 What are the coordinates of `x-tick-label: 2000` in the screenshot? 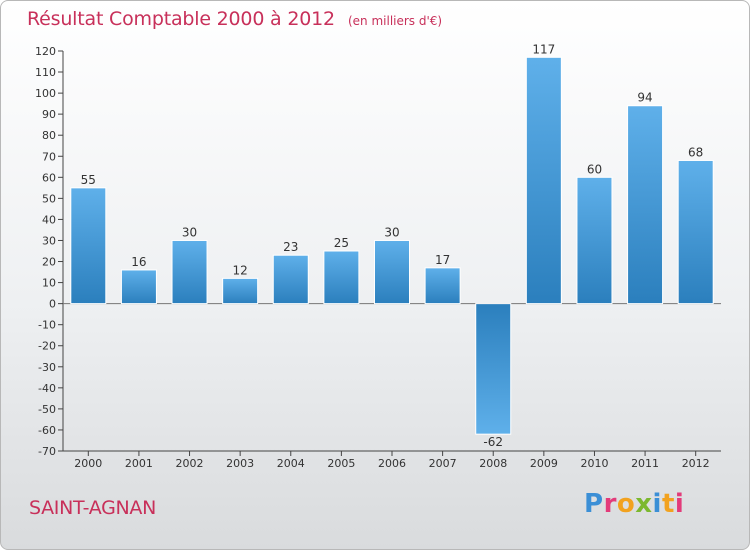 It's located at (88, 463).